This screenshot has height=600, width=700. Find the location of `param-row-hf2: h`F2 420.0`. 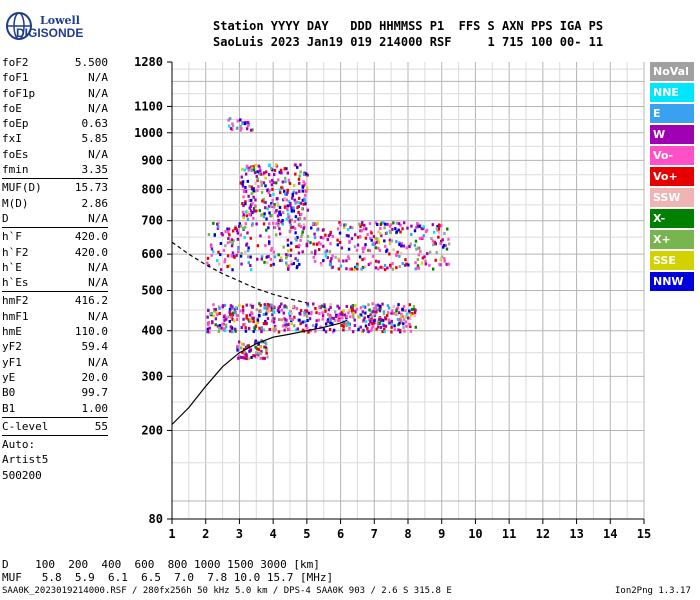

param-row-hf2: h`F2 420.0 is located at coordinates (55, 252).